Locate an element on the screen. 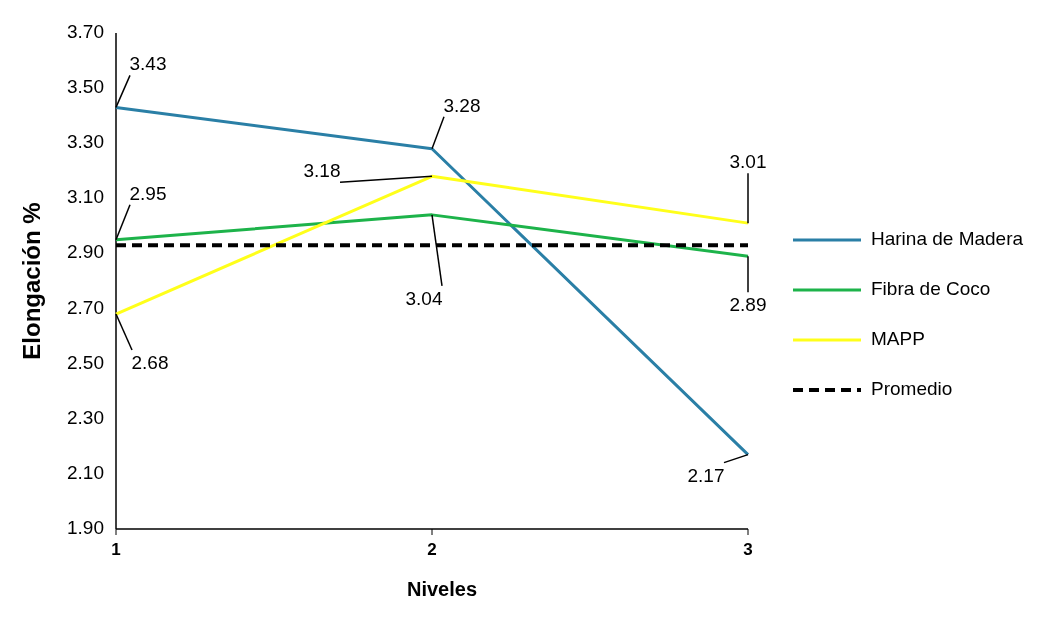  data-label: 2.17 is located at coordinates (706, 475).